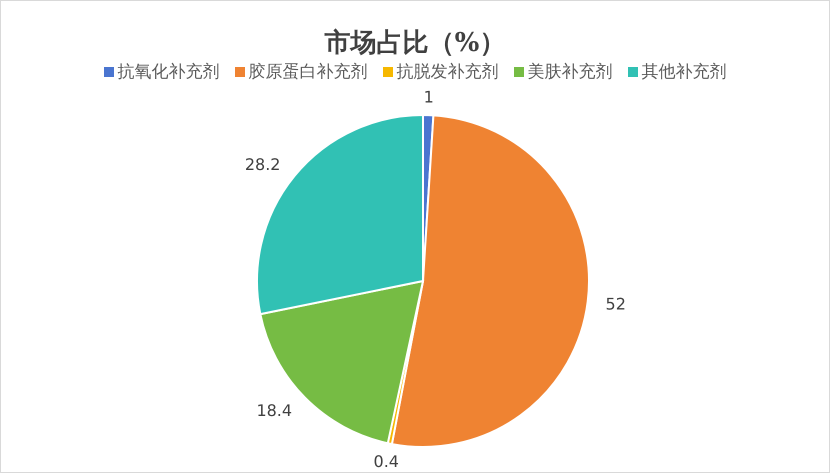 This screenshot has height=473, width=830. I want to click on chart-title: 市场占比（%）, so click(415, 43).